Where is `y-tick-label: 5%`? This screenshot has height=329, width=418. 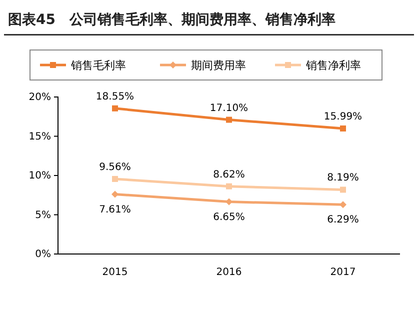 y-tick-label: 5% is located at coordinates (43, 215).